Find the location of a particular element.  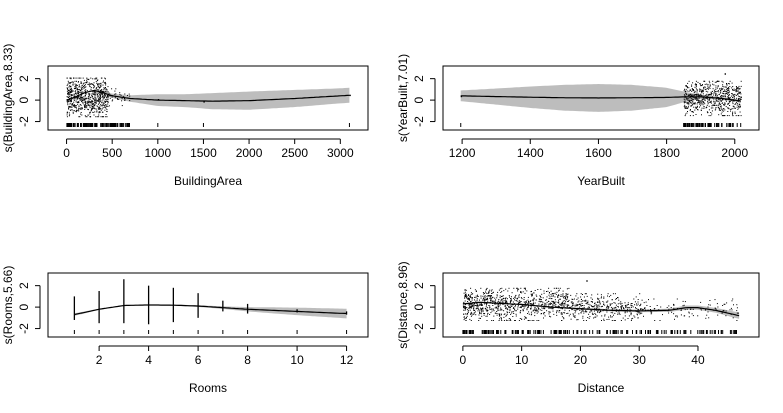

x-tick-label: 1200 is located at coordinates (462, 153).